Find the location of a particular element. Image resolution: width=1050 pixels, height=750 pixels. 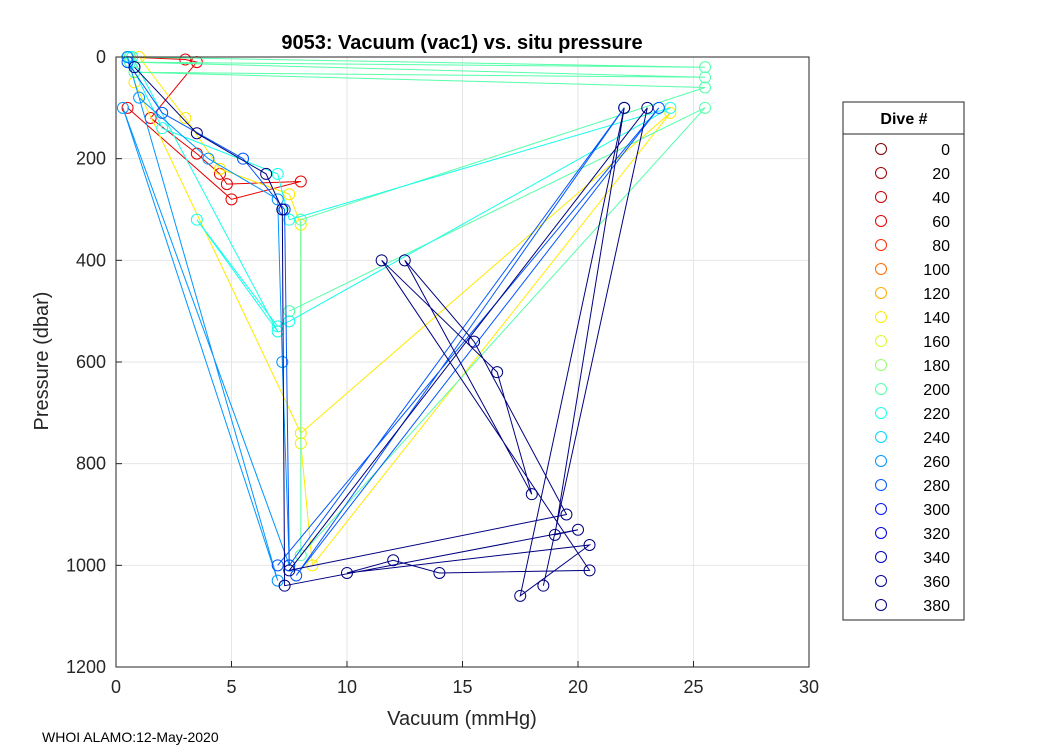

y-tick-label: 400 is located at coordinates (91, 260).